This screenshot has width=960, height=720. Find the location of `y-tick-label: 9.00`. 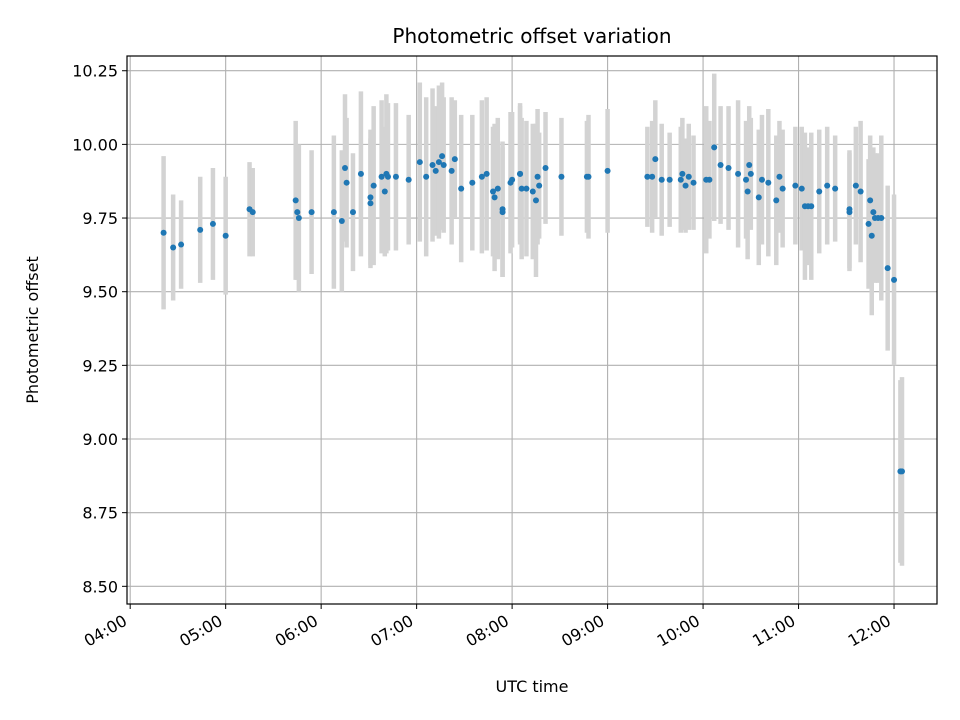

y-tick-label: 9.00 is located at coordinates (100, 439).